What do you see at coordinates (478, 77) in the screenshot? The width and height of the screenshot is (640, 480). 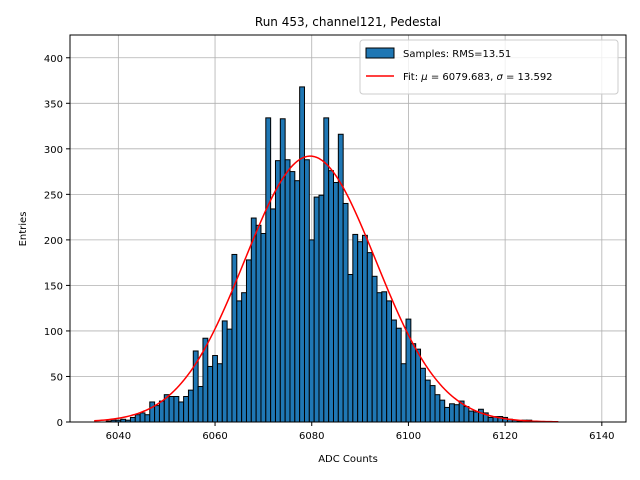 I see `legend-fit-label: Fit: μ = 6079.683, σ = 13.592` at bounding box center [478, 77].